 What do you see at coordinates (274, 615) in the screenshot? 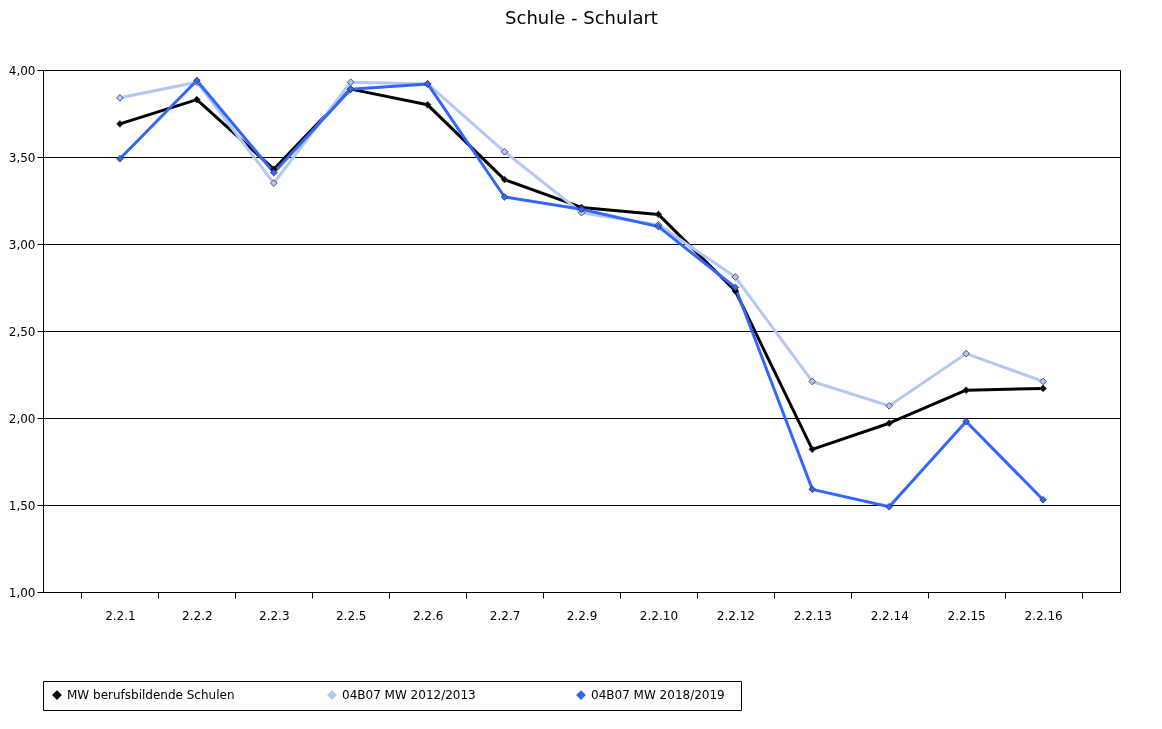
I see `x-tick-label: 2.2.3` at bounding box center [274, 615].